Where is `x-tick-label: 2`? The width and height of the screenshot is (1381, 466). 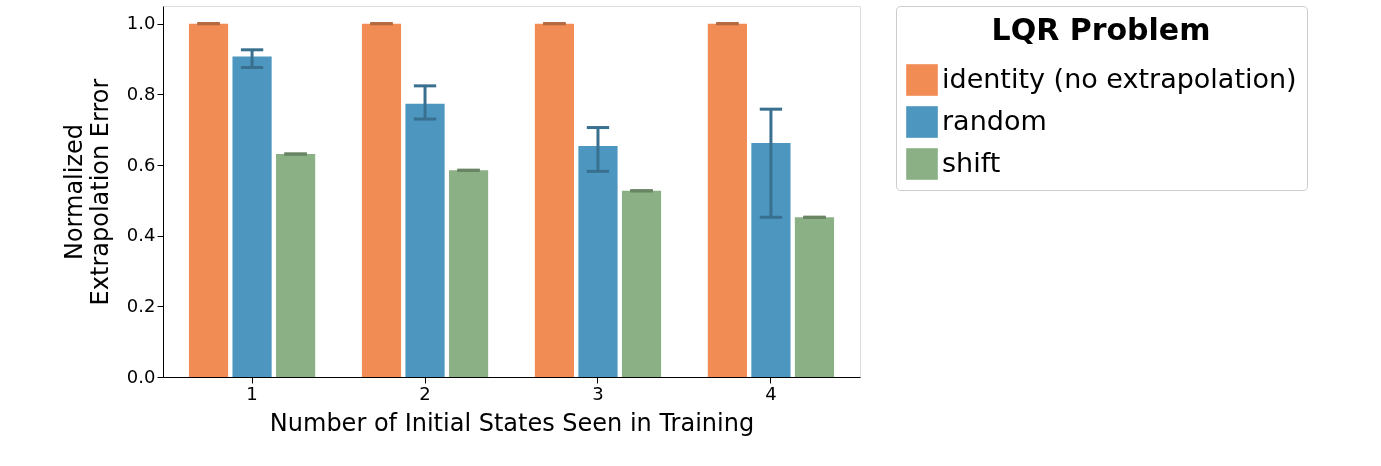
x-tick-label: 2 is located at coordinates (425, 393).